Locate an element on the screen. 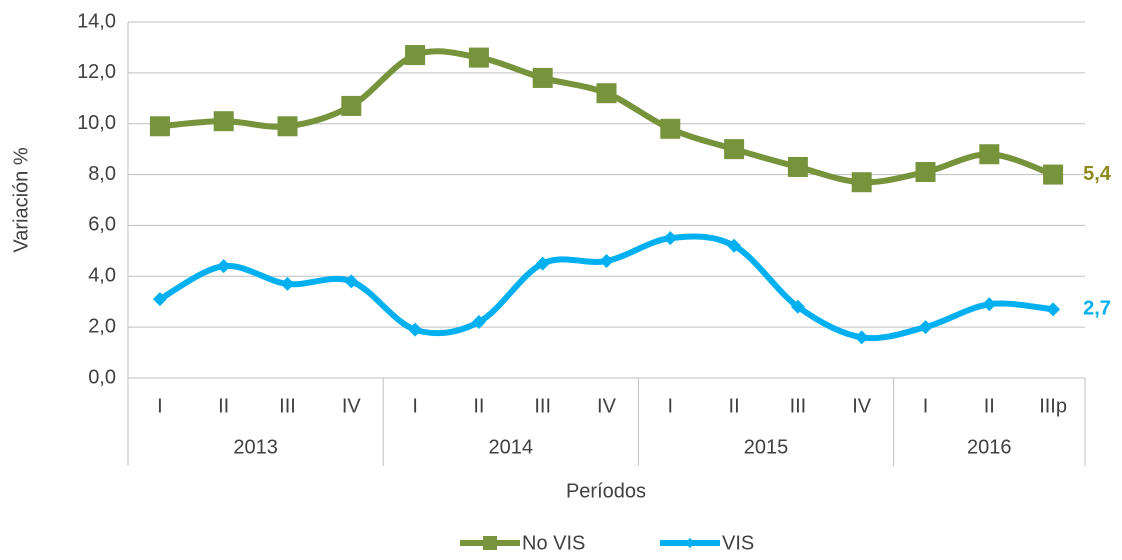 This screenshot has width=1122, height=560. y-tick-label: 8,0 is located at coordinates (102, 174).